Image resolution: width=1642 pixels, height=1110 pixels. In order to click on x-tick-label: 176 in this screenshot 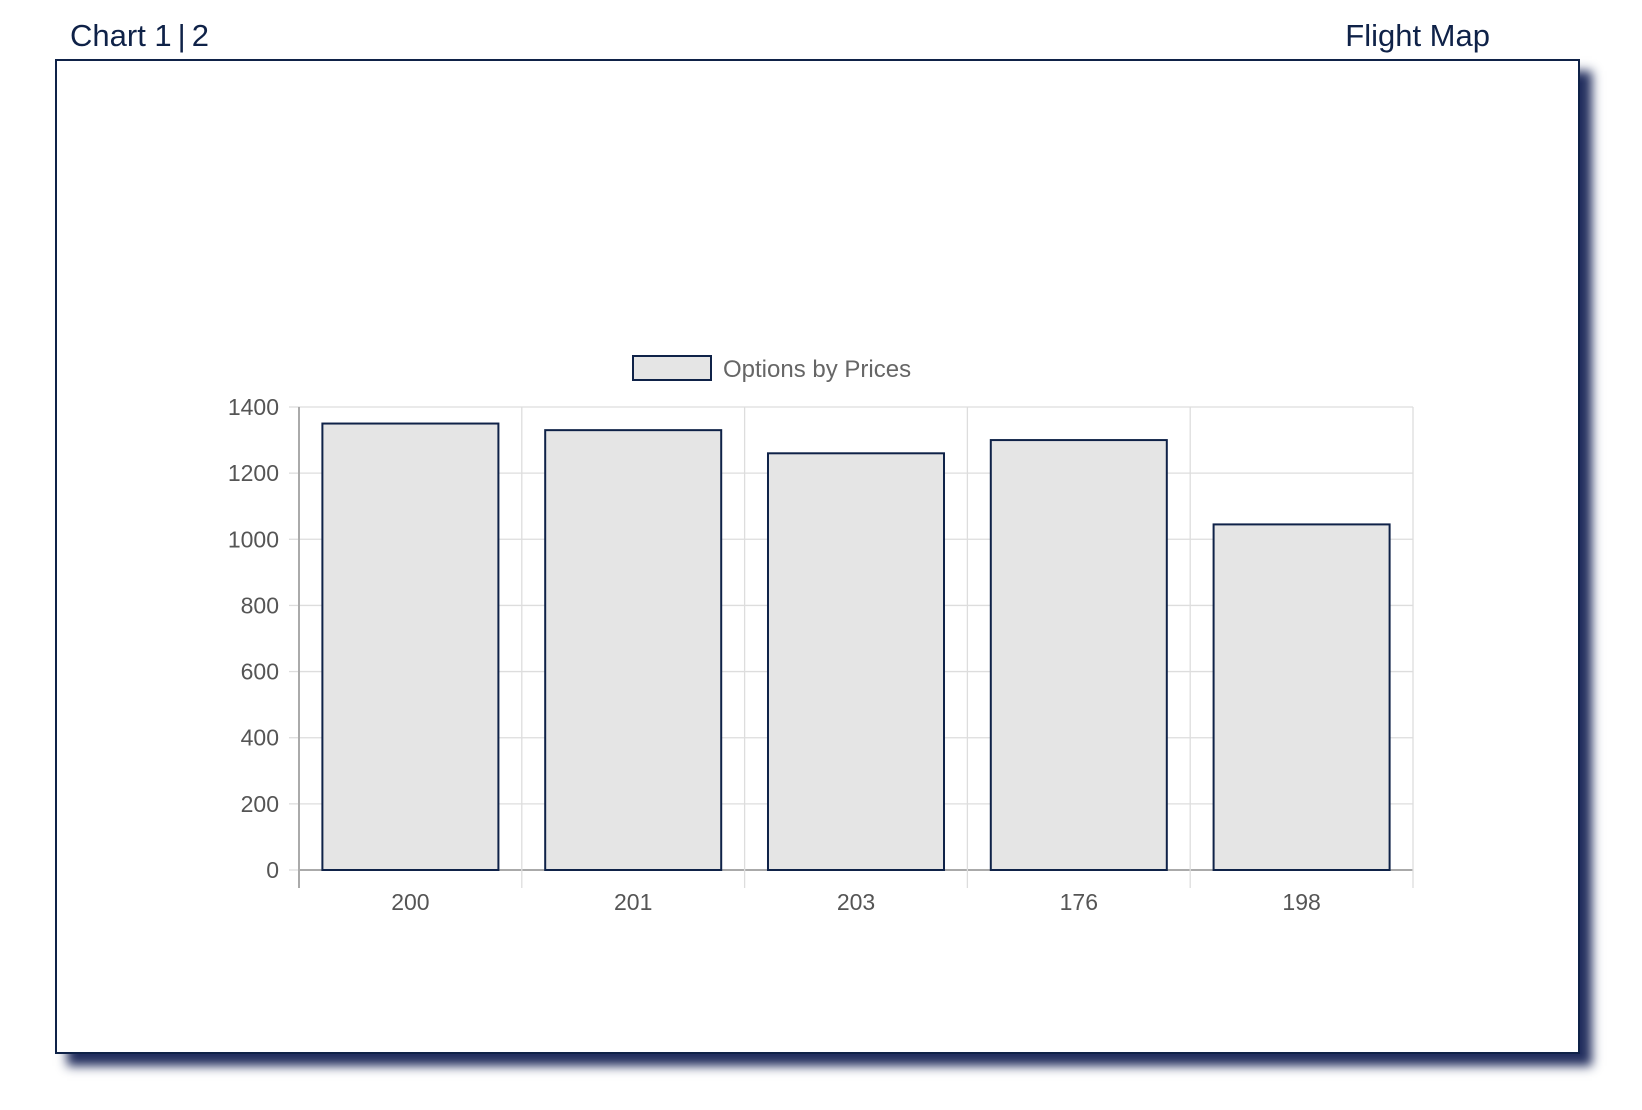, I will do `click(1079, 902)`.